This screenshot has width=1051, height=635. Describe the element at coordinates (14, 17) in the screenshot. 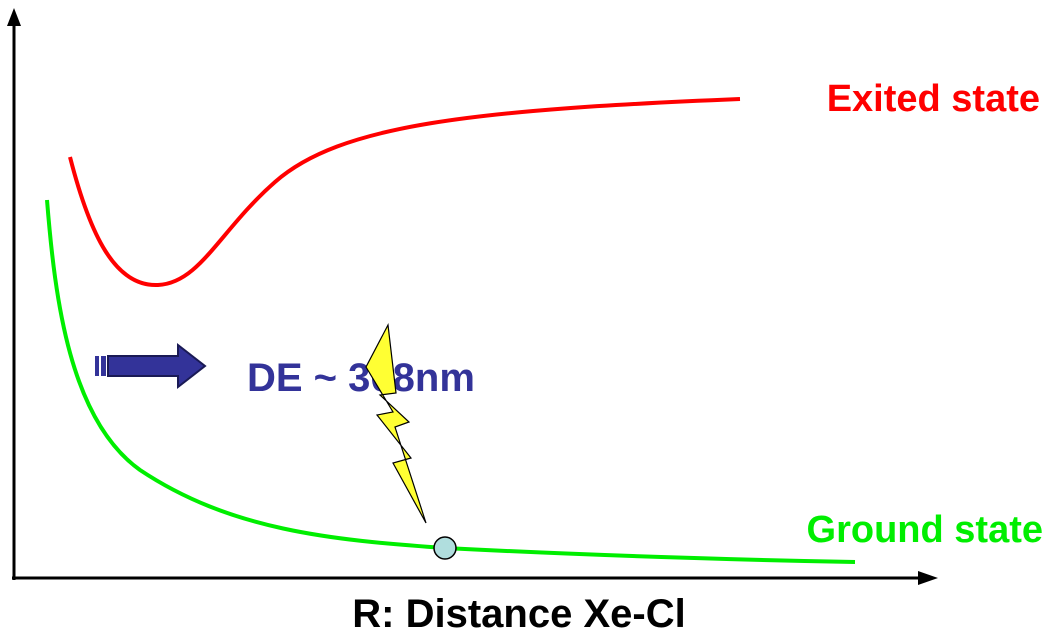

I see `y-axis-arrowhead` at that location.